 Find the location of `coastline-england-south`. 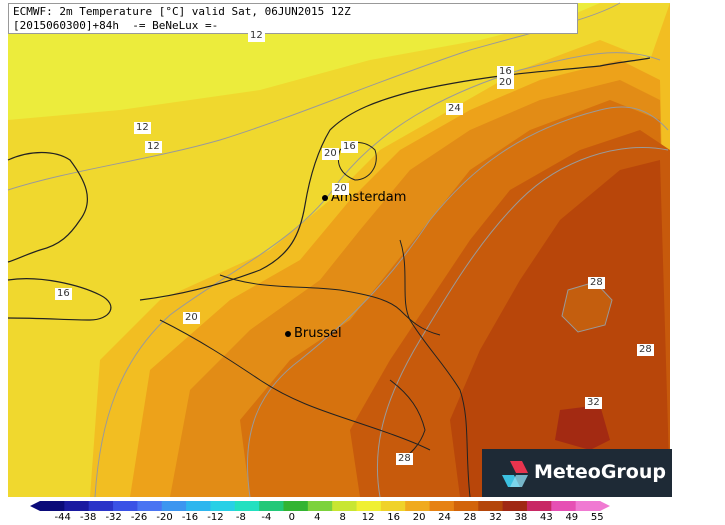

coastline-england-south is located at coordinates (59, 299).